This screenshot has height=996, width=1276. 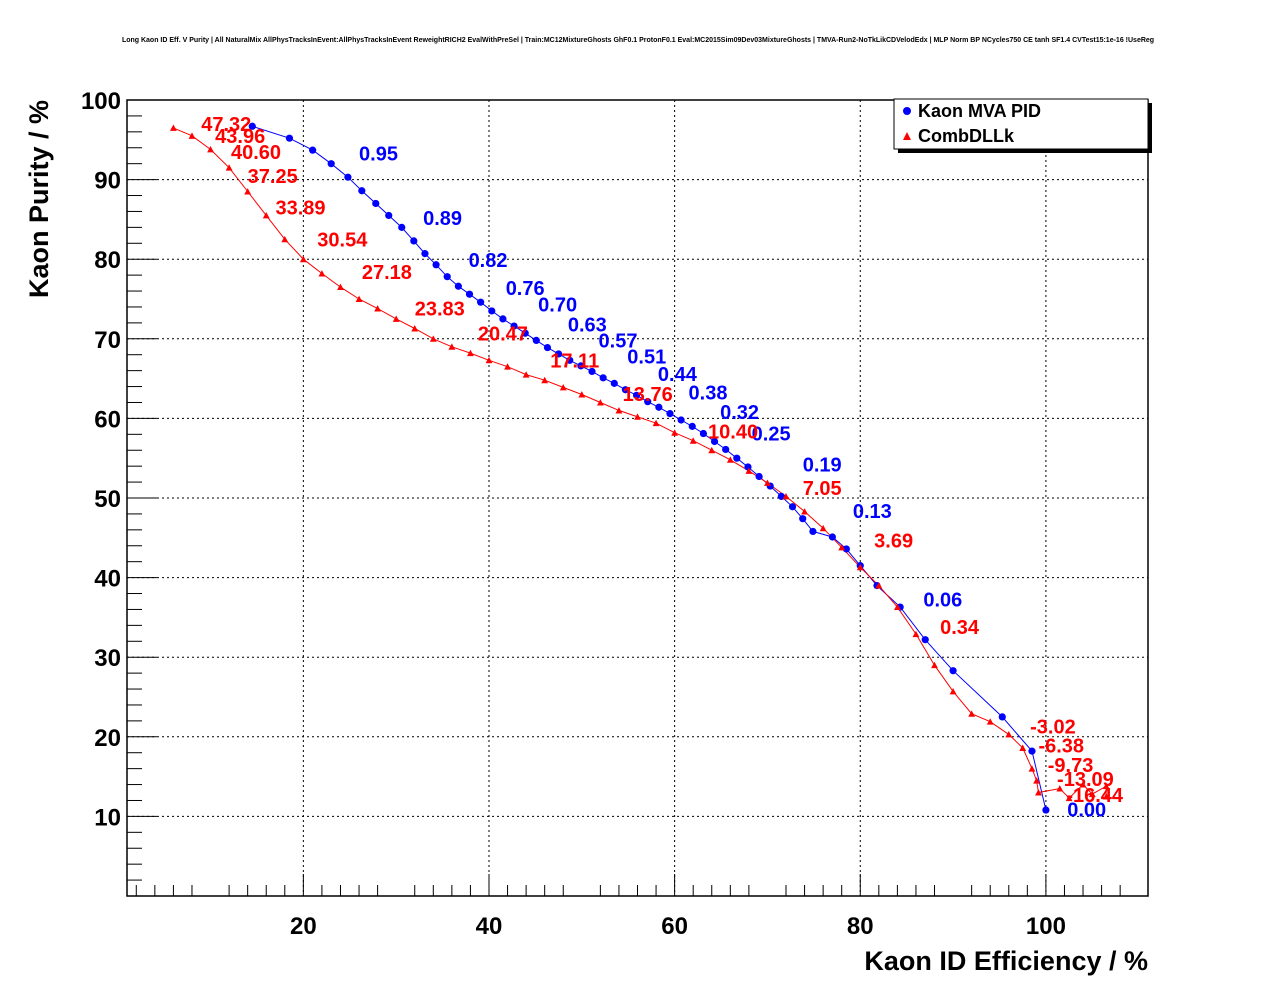 I want to click on cut-value-label: 40.60, so click(x=256, y=153).